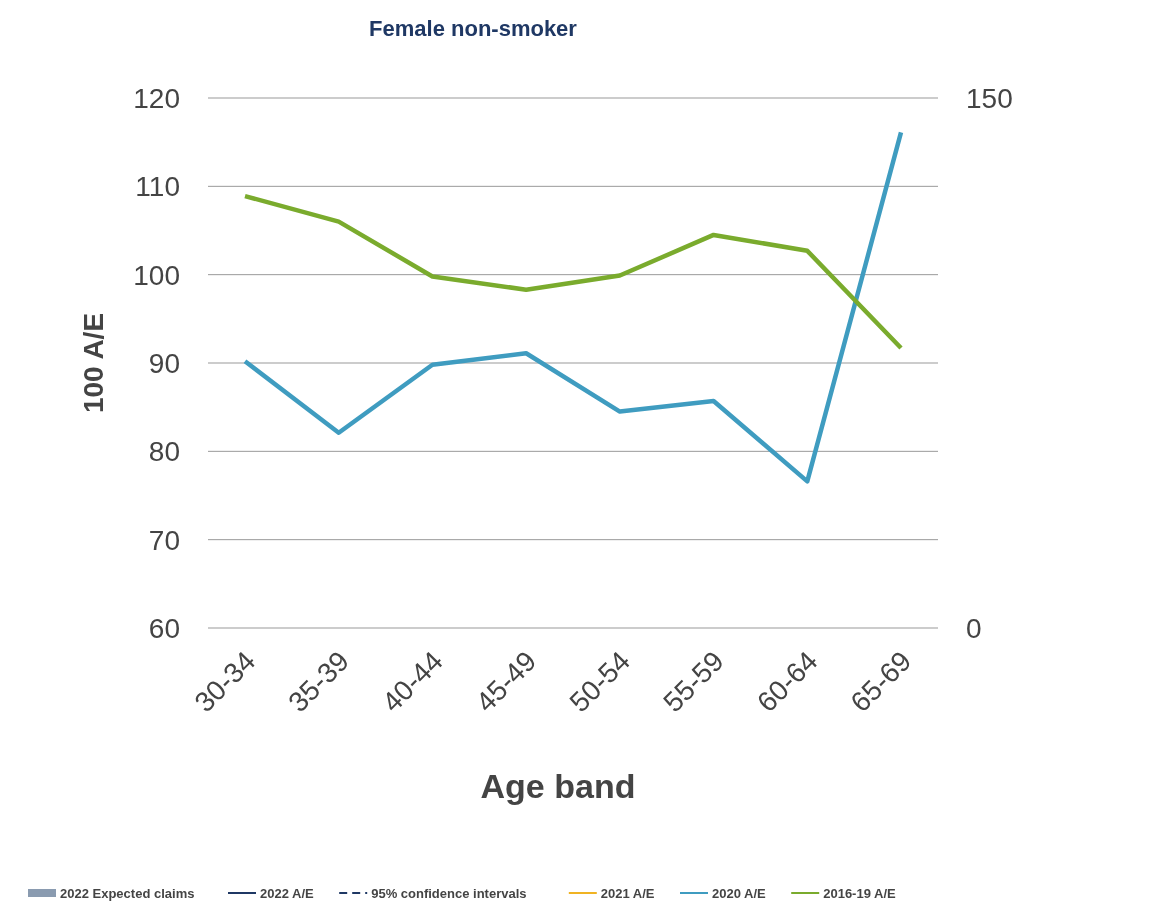 This screenshot has width=1155, height=911. I want to click on y-tick-label: 90, so click(164, 363).